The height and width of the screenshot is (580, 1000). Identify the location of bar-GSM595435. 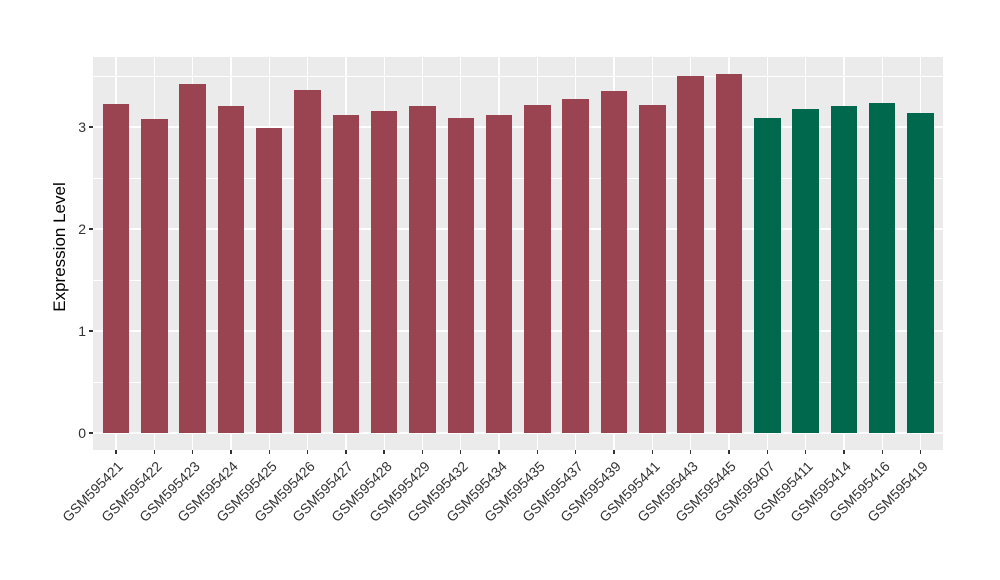
(537, 268).